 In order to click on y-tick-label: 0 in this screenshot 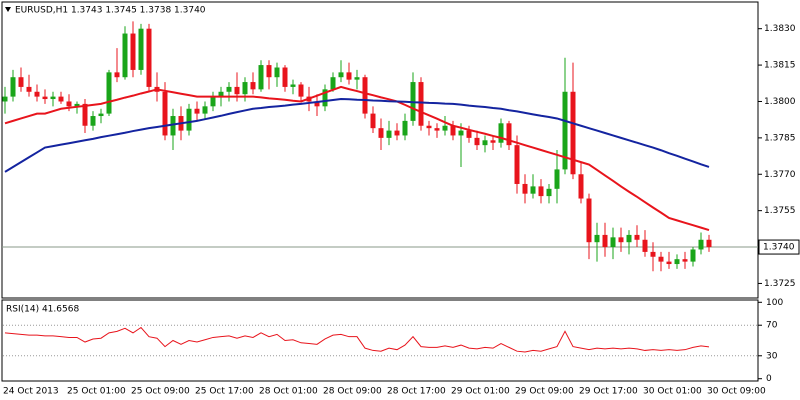, I will do `click(769, 379)`.